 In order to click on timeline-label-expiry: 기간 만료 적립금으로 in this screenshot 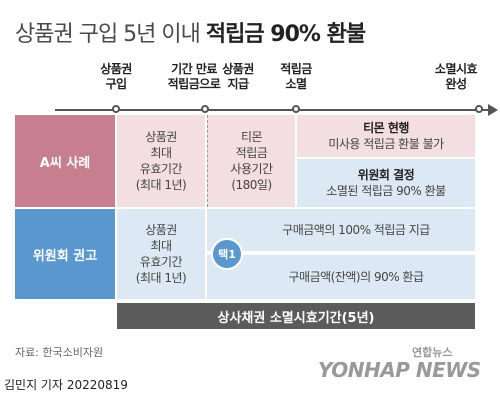, I will do `click(194, 76)`.